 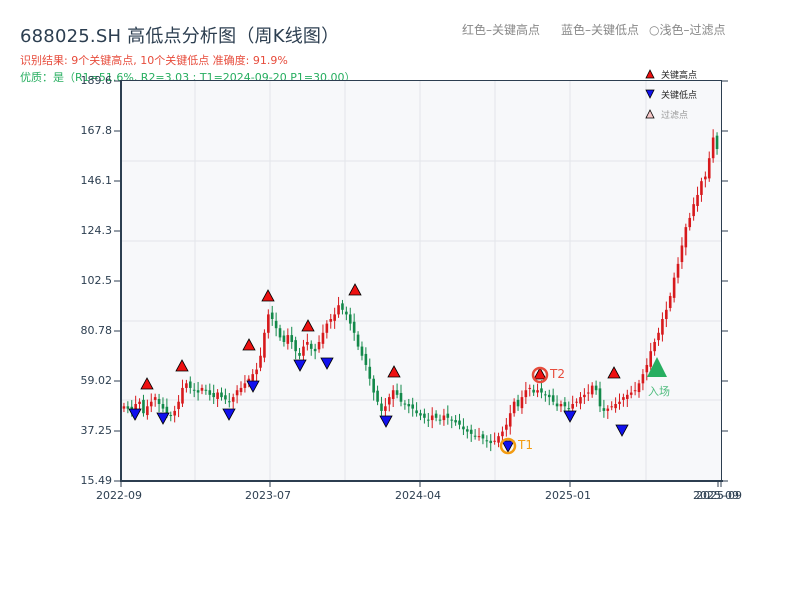 I want to click on x-tick-label: 2022-09, so click(x=119, y=495).